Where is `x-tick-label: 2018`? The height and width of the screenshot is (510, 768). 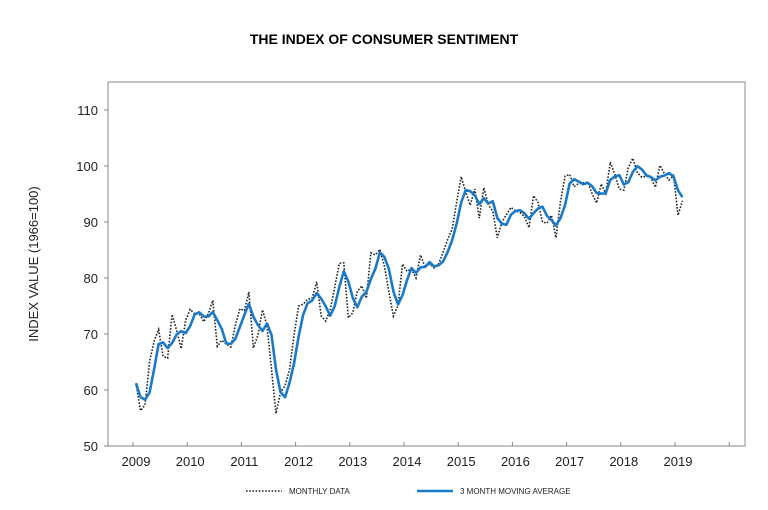
x-tick-label: 2018 is located at coordinates (623, 461).